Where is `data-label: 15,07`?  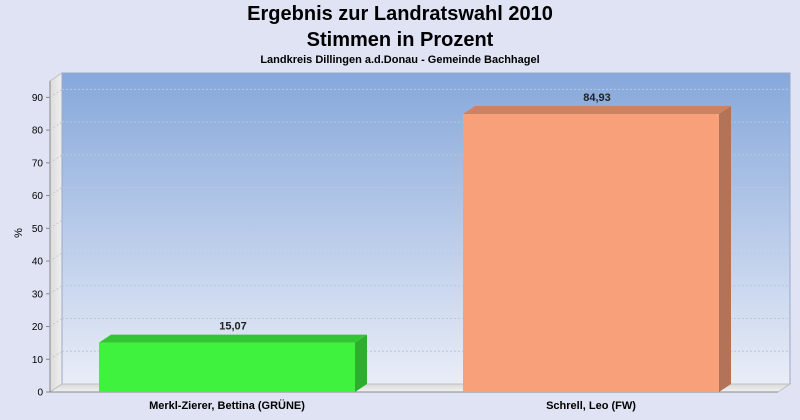 data-label: 15,07 is located at coordinates (233, 327).